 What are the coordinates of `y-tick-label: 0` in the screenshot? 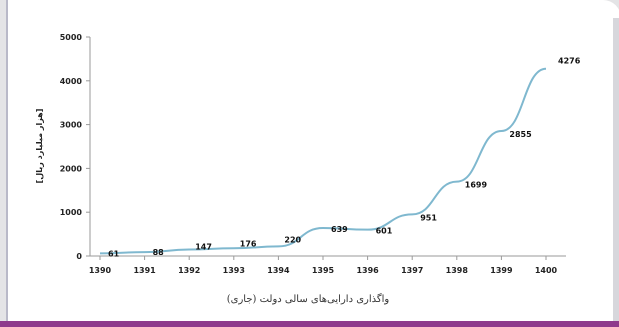 It's located at (79, 256).